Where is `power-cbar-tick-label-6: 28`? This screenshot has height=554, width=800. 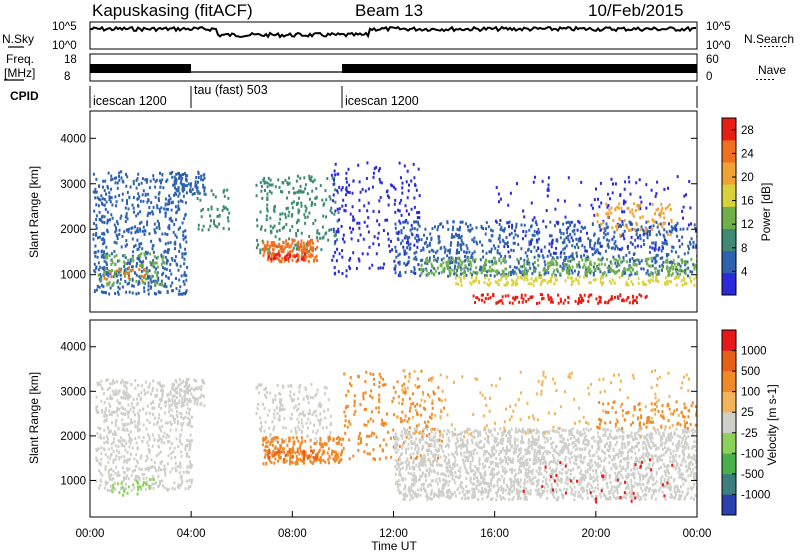
power-cbar-tick-label-6: 28 is located at coordinates (747, 131).